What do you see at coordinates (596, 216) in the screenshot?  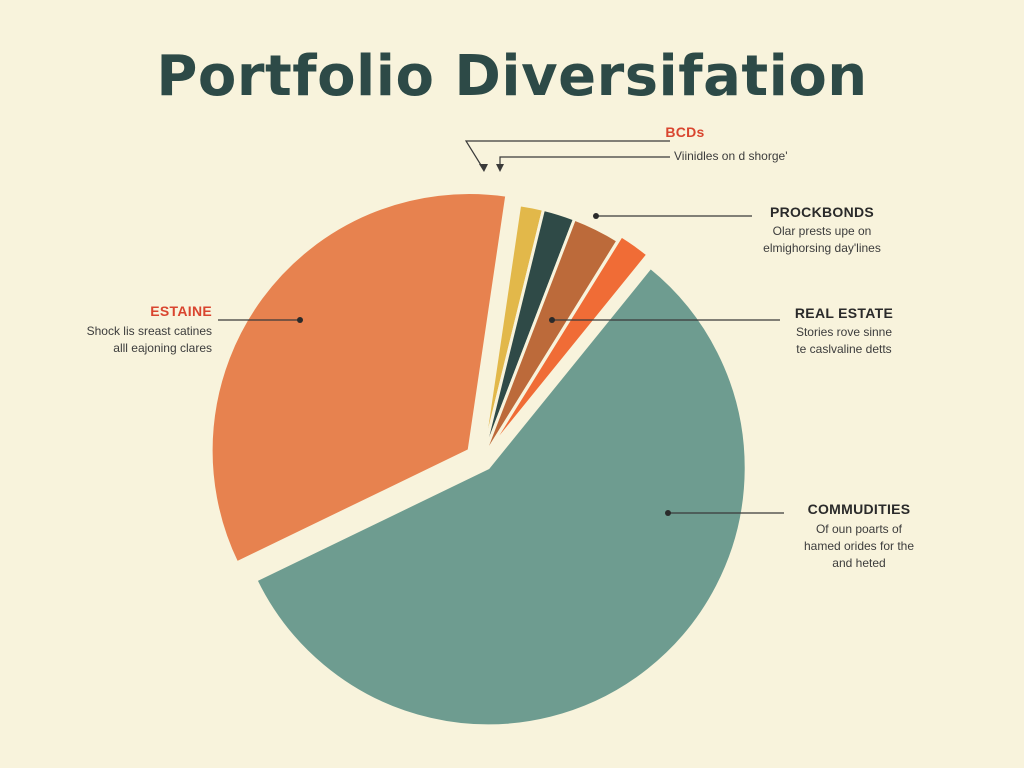 I see `leader-dot-prockbonds` at bounding box center [596, 216].